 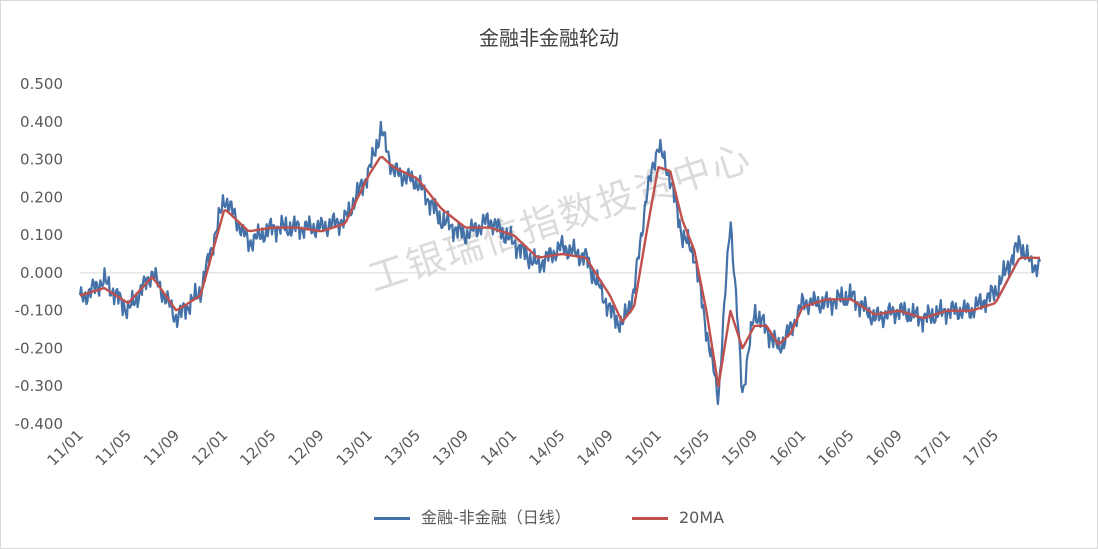 What do you see at coordinates (549, 38) in the screenshot?
I see `chart-title: 金融非金融轮动` at bounding box center [549, 38].